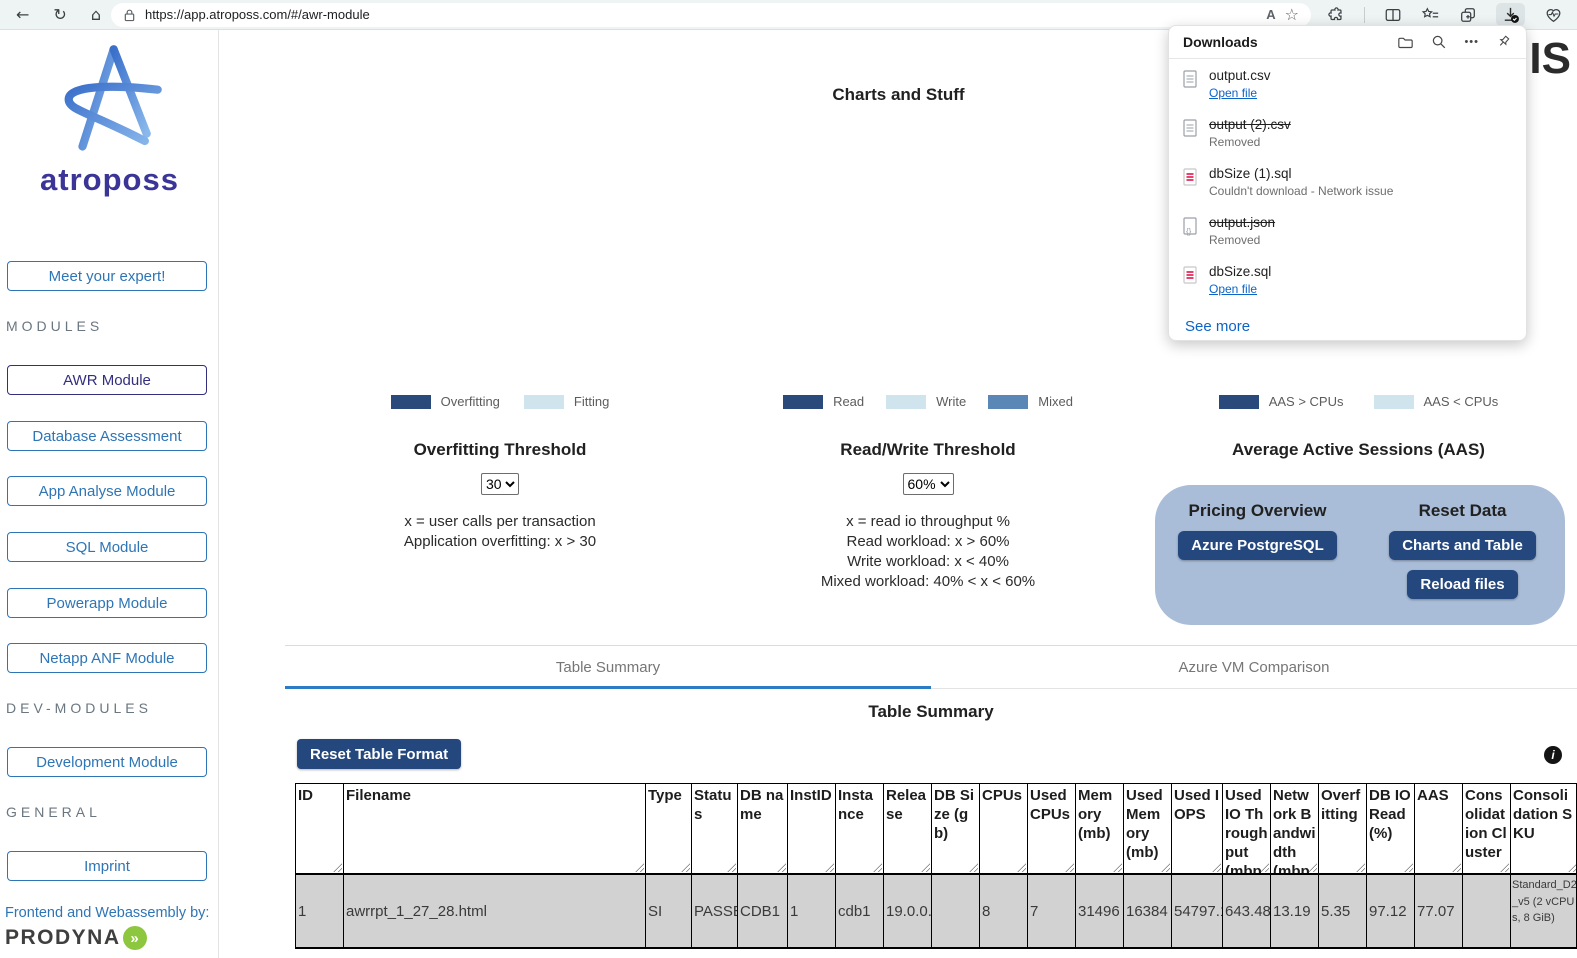  What do you see at coordinates (1306, 401) in the screenshot?
I see `legend-label: AAS > CPUs` at bounding box center [1306, 401].